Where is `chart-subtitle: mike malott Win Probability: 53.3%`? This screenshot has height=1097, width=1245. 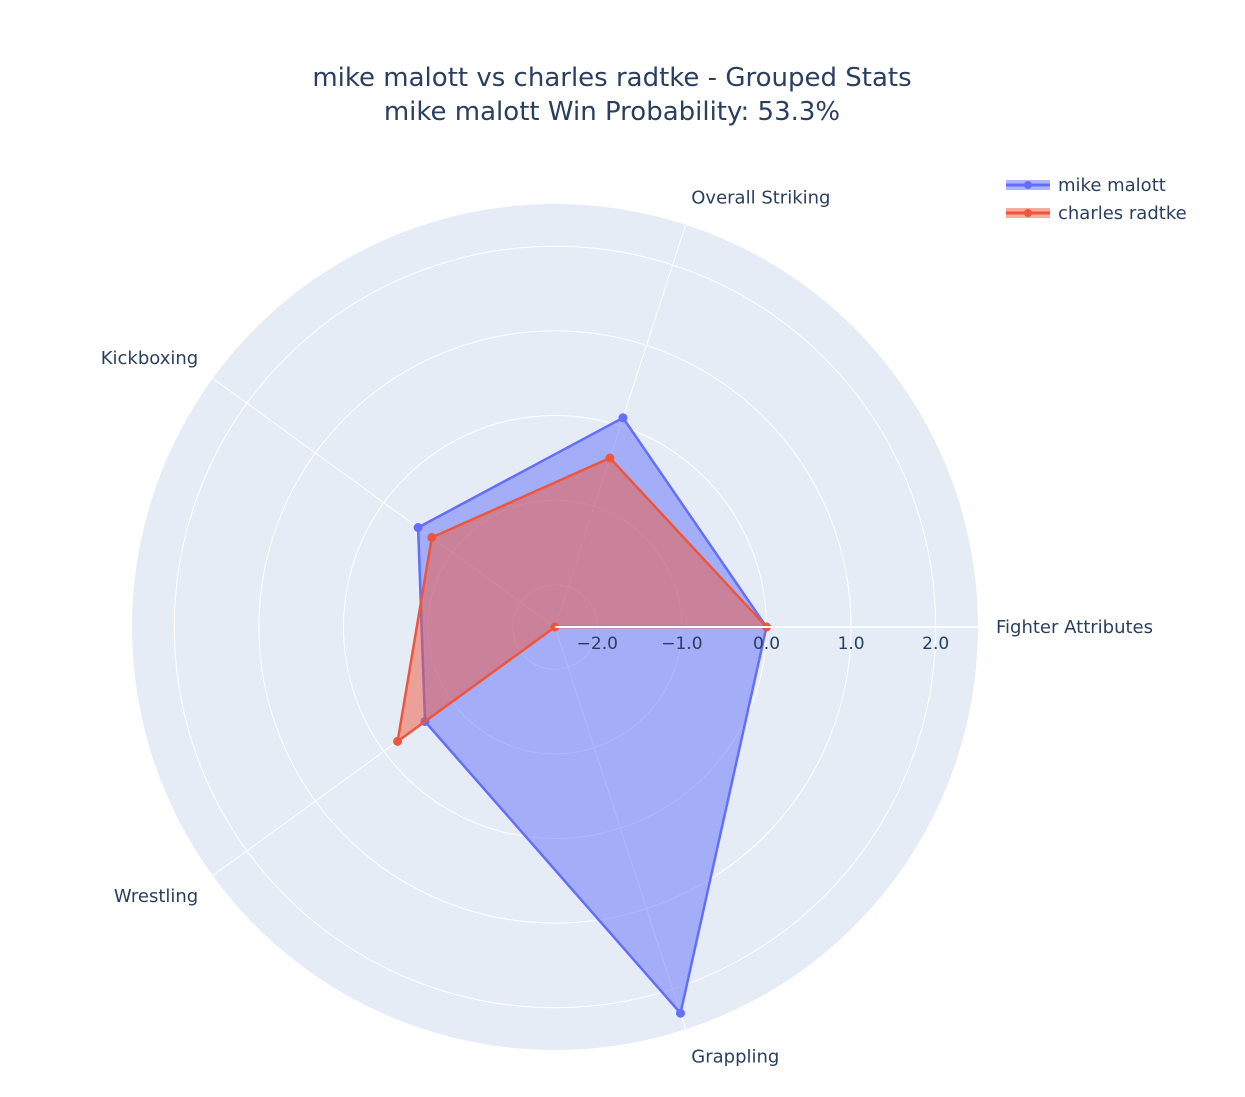 chart-subtitle: mike malott Win Probability: 53.3% is located at coordinates (612, 112).